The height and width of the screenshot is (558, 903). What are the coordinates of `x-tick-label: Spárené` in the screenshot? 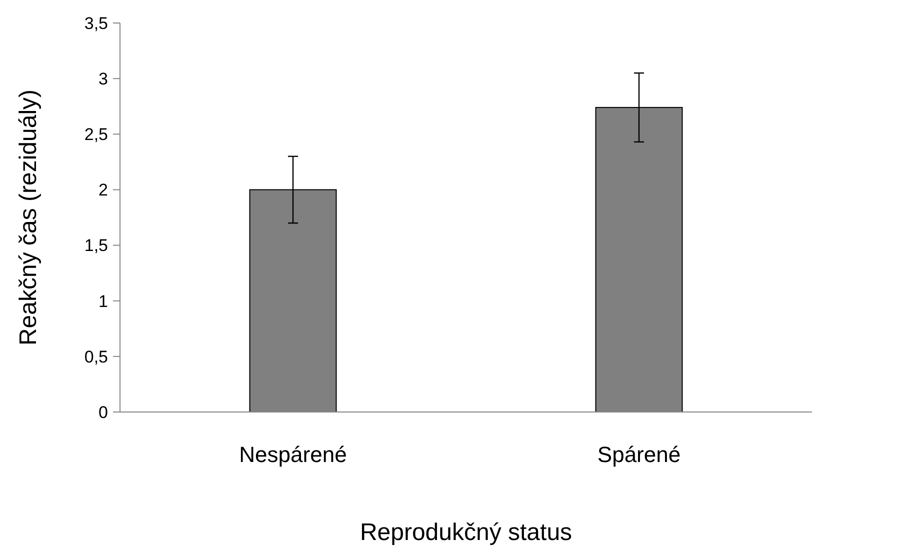 It's located at (639, 454).